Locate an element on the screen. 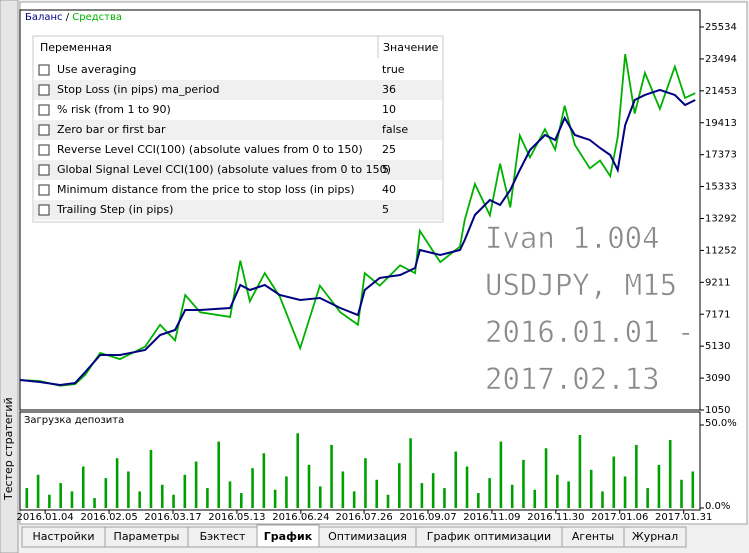 Image resolution: width=749 pixels, height=553 pixels. y-tick-label: 5130 is located at coordinates (717, 346).